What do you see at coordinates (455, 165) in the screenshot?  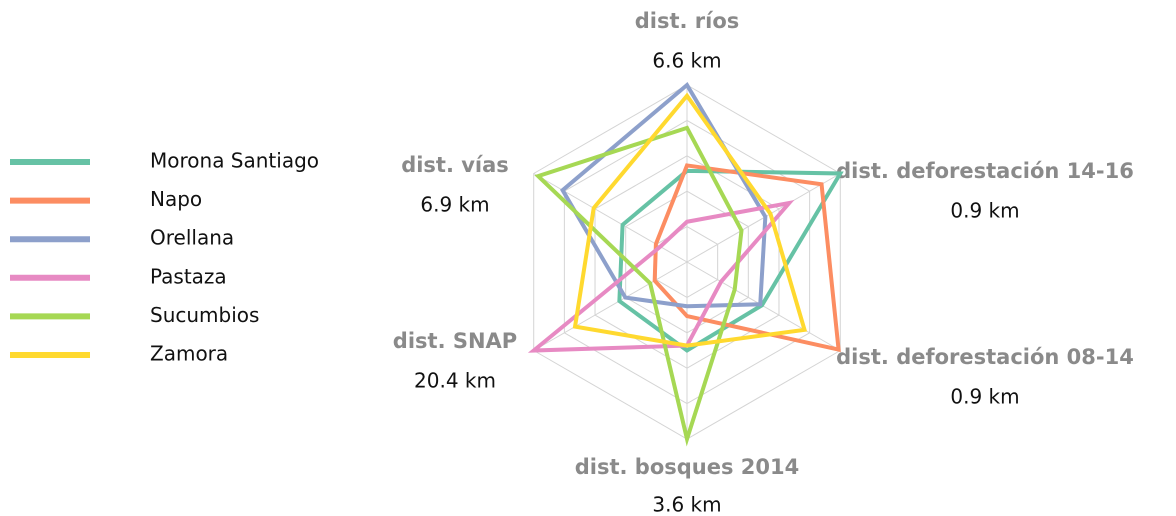 I see `axis-name: dist. vías` at bounding box center [455, 165].